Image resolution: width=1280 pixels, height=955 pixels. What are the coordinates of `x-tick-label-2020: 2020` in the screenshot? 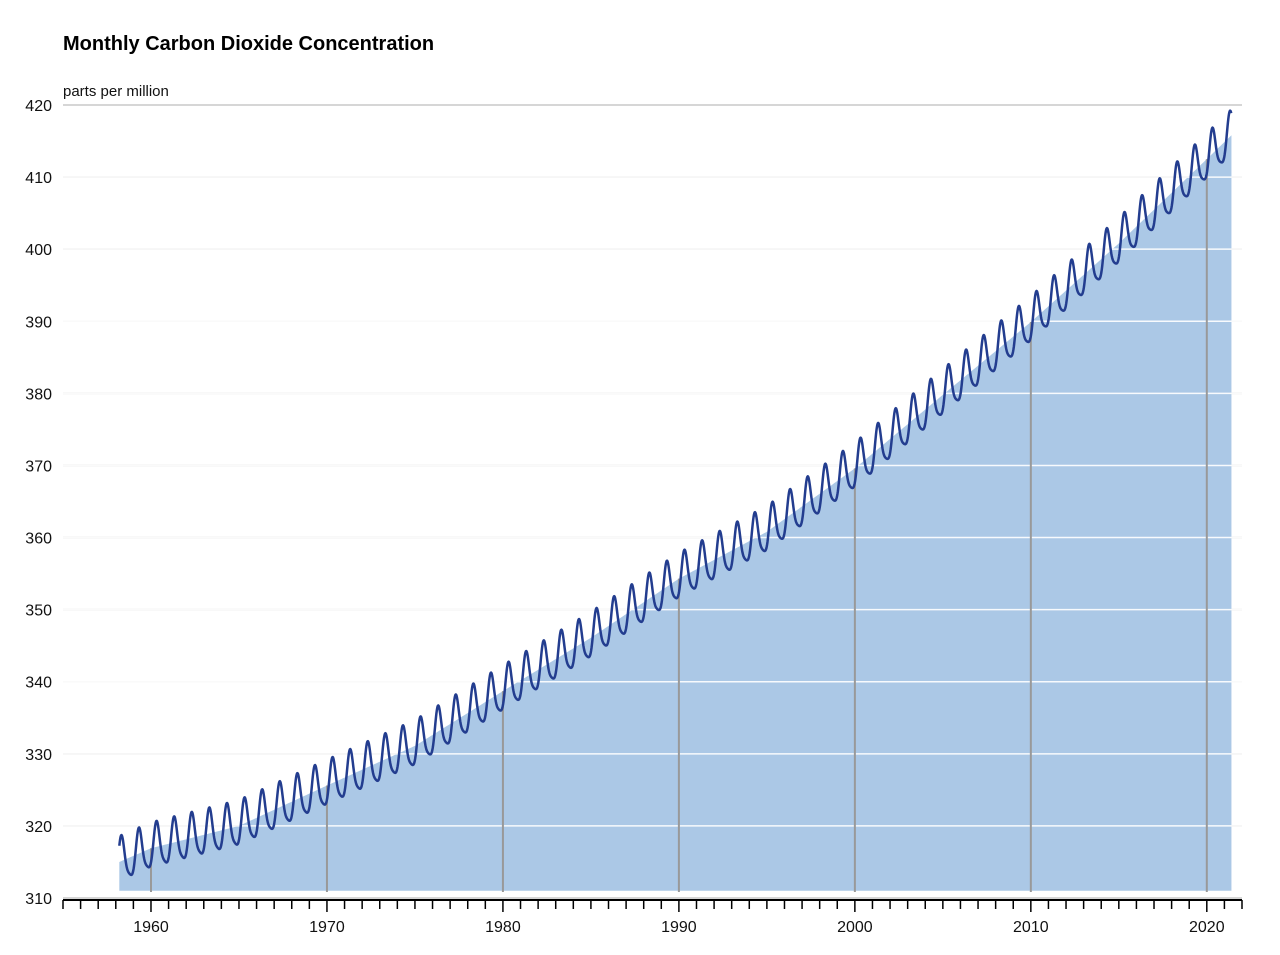 It's located at (1207, 927).